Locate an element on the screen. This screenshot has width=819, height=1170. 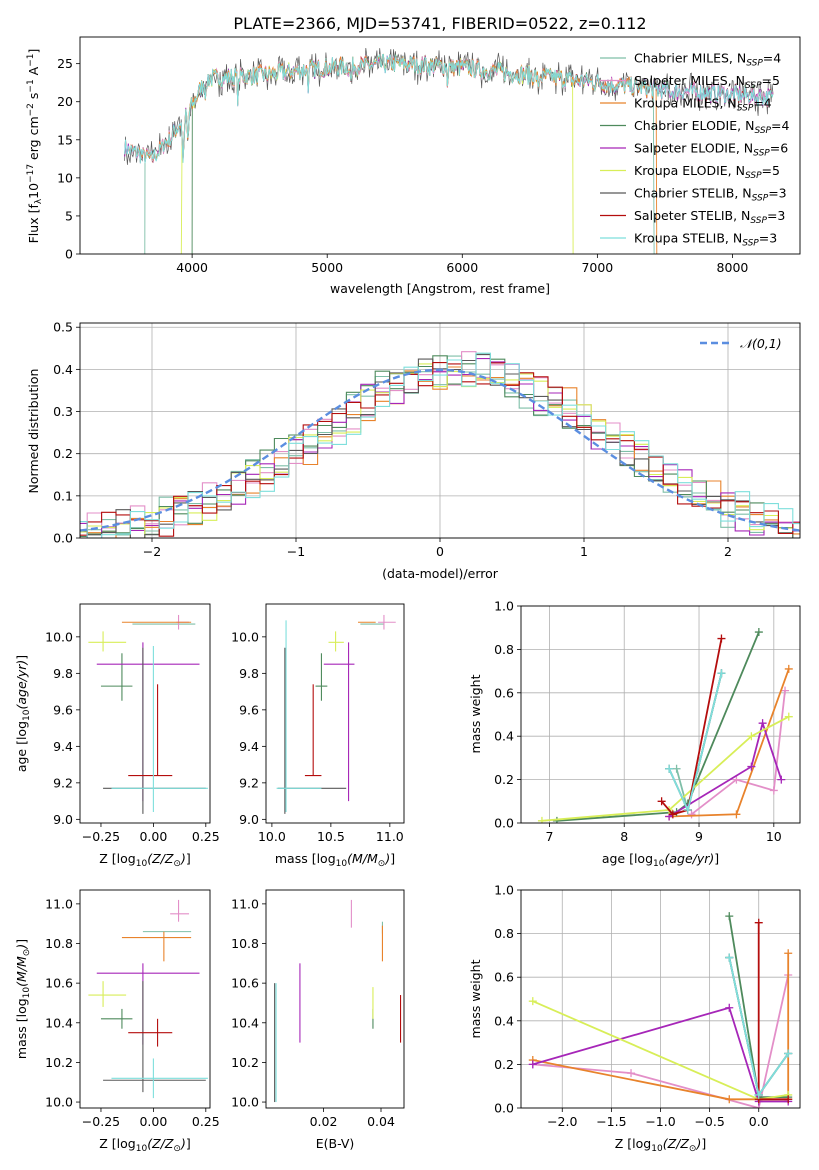
legend-label: Chabrier MILES, NSSP=4 is located at coordinates (707, 60).